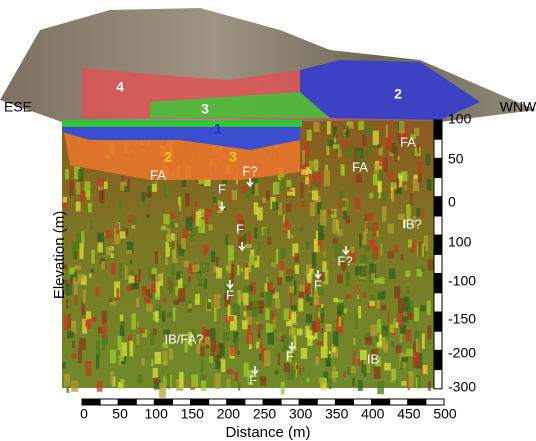 The image size is (536, 441). Describe the element at coordinates (398, 94) in the screenshot. I see `zone-label: 2` at that location.